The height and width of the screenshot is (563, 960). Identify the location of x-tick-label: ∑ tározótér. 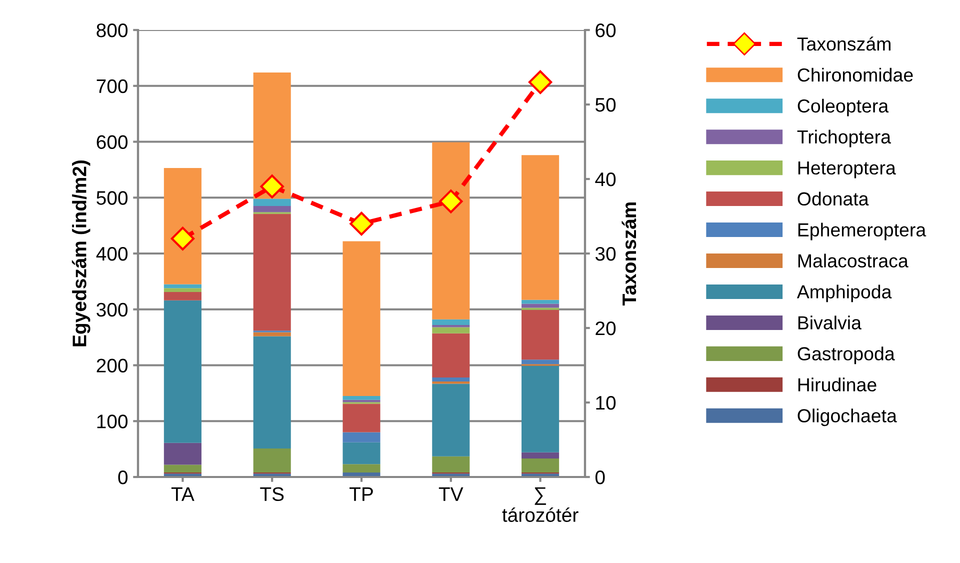
(540, 504).